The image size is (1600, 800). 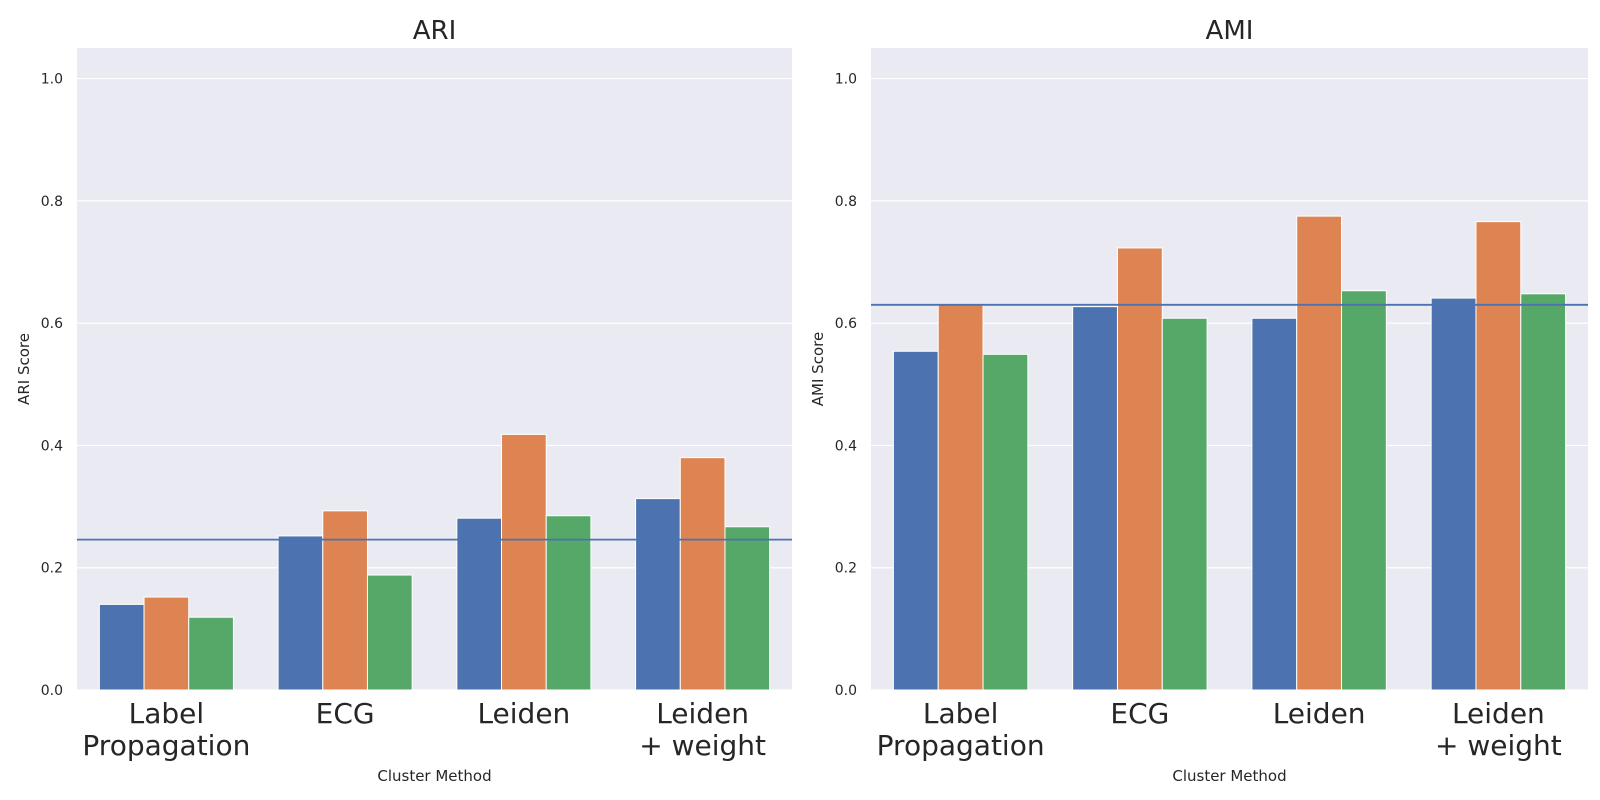 What do you see at coordinates (52, 80) in the screenshot?
I see `ari-y-tick-label: 1.0` at bounding box center [52, 80].